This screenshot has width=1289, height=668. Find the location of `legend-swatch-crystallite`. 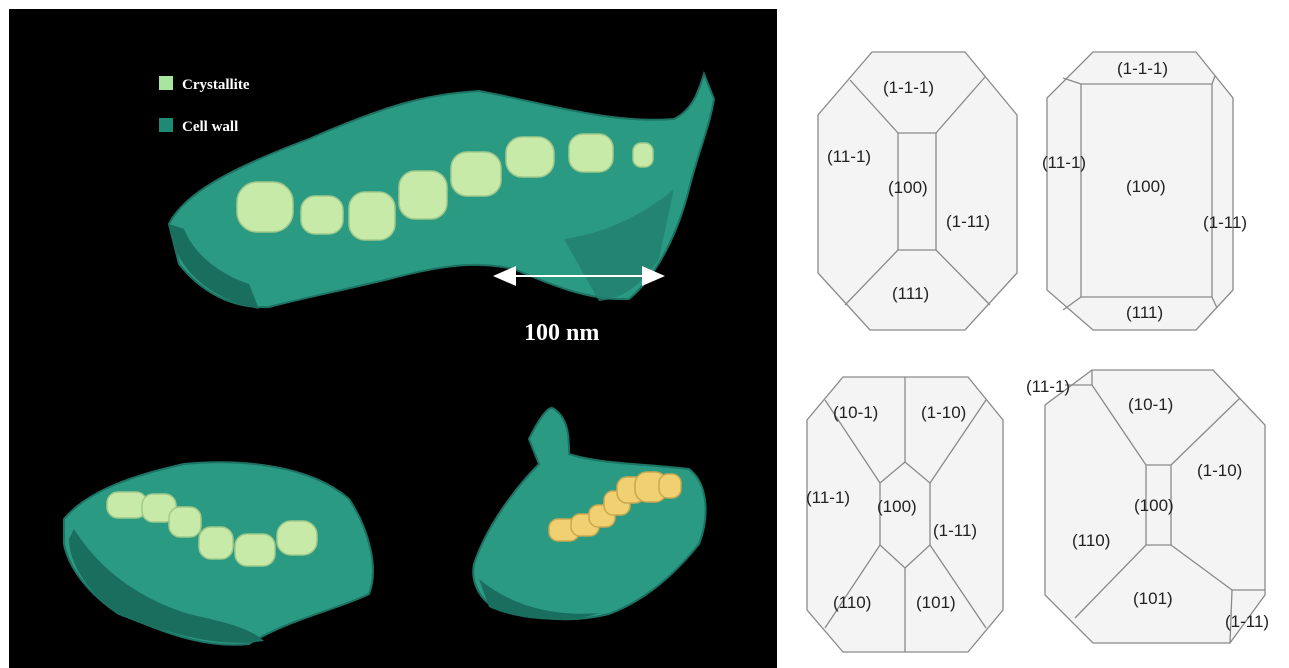

legend-swatch-crystallite is located at coordinates (166, 83).